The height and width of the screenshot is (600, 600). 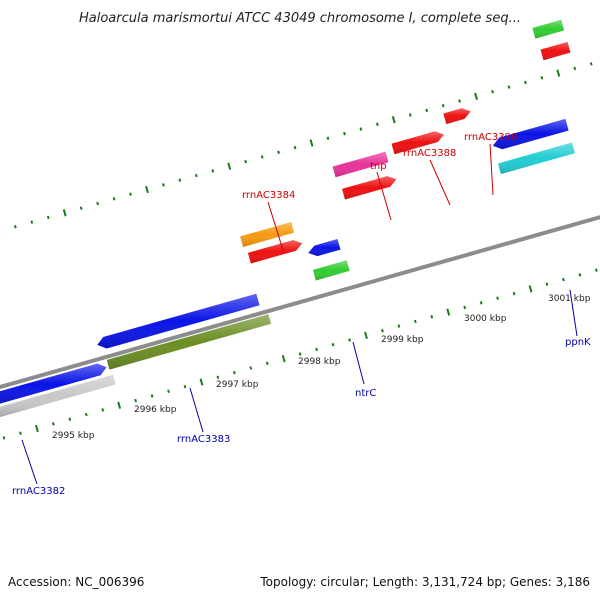 I want to click on feature-rrnAC3384-shading, so click(x=267, y=234).